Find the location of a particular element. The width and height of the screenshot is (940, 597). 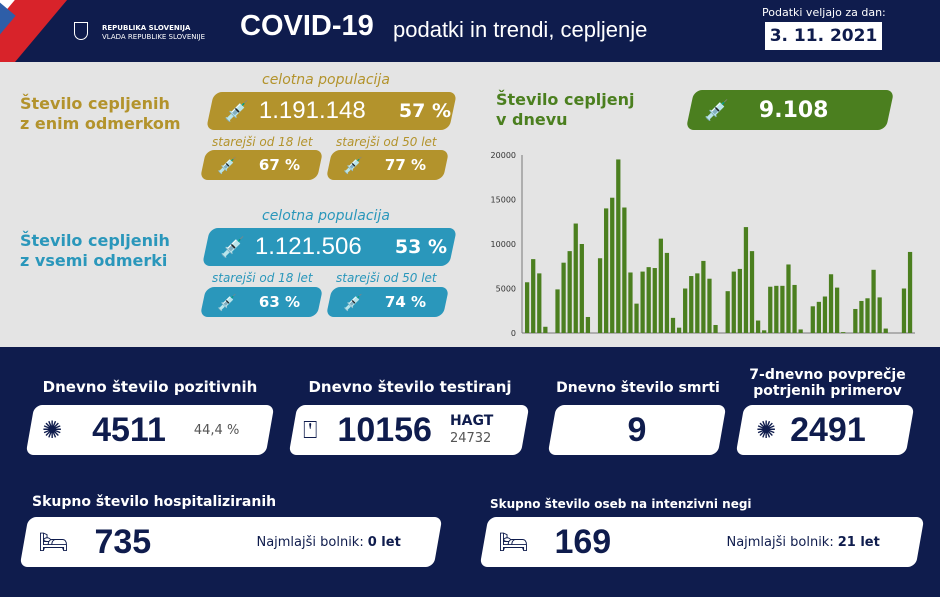

vacc-full-cap18: starejši od 18 let is located at coordinates (262, 278).